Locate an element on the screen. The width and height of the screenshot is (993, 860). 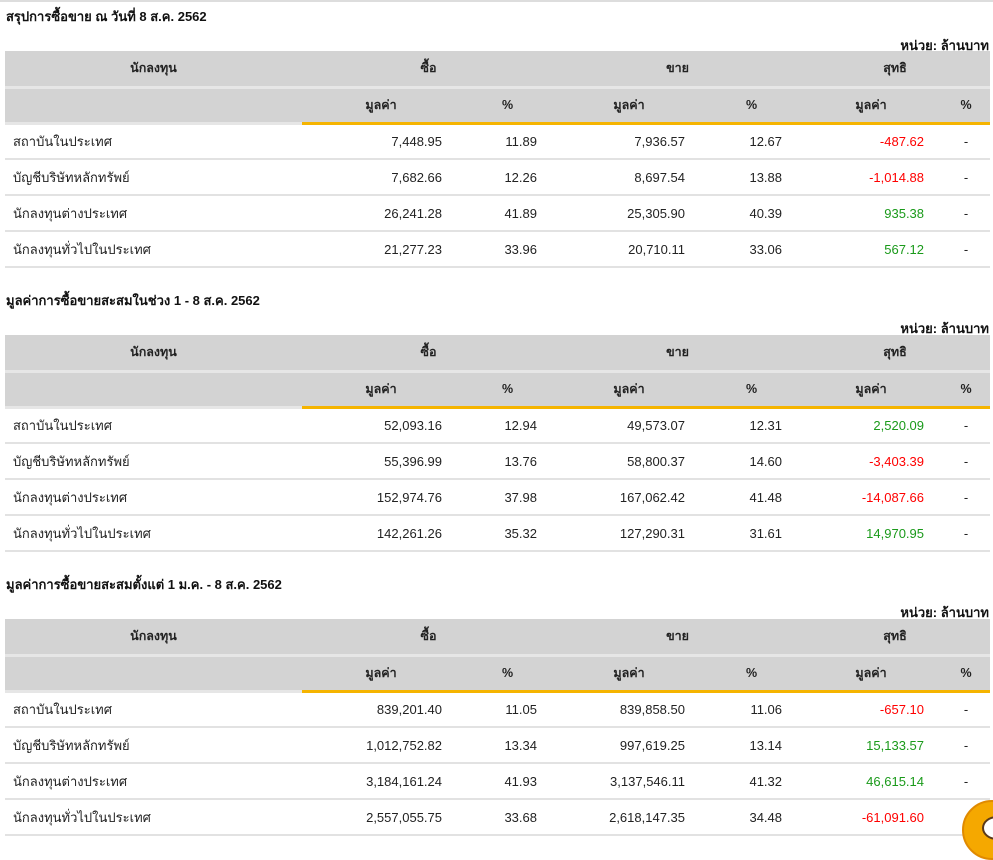
sell-percent: 14.60 is located at coordinates (752, 461).